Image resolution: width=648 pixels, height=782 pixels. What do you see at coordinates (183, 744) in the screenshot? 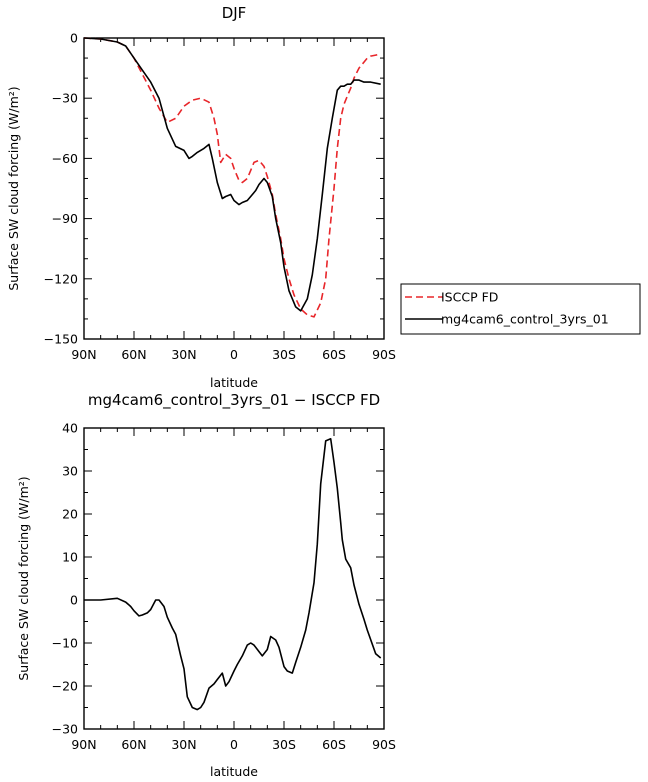
I see `chart-2-x-tick-label: 30N` at bounding box center [183, 744].